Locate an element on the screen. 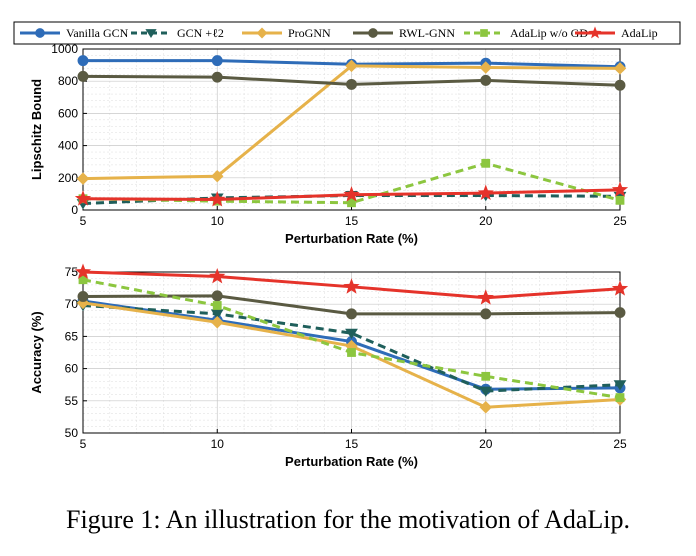 The image size is (696, 556). legend-marker-prognn is located at coordinates (262, 33).